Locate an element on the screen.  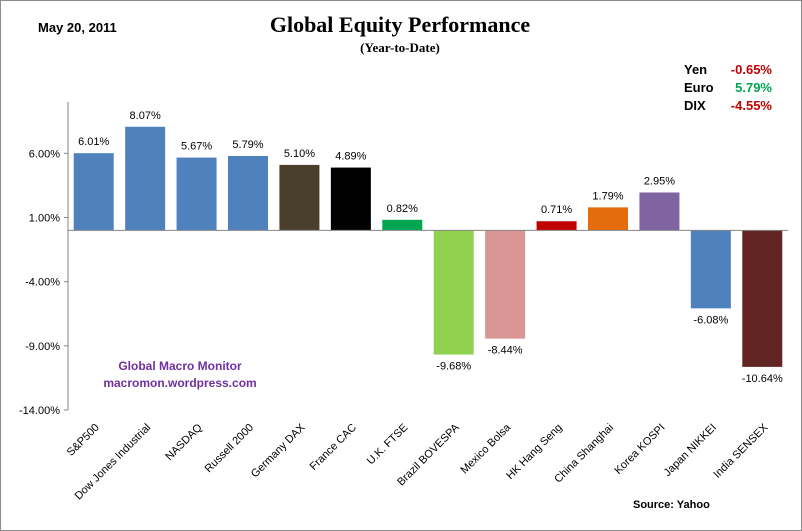
report-date: May 20, 2011 is located at coordinates (77, 27).